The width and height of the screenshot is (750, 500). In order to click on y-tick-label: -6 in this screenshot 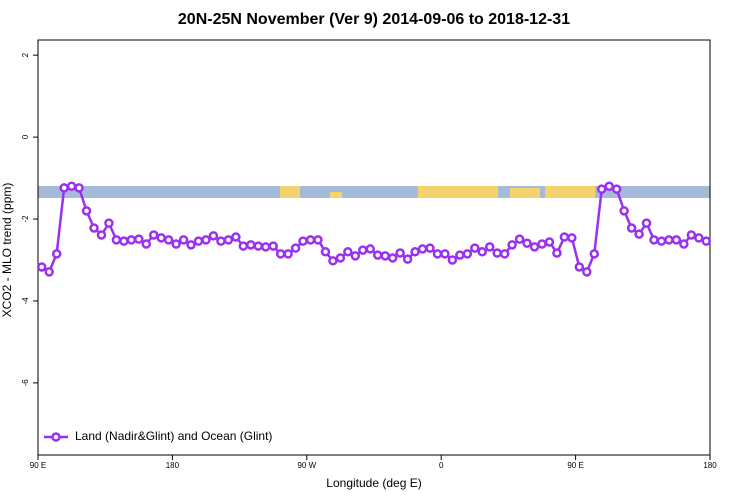, I will do `click(25, 383)`.